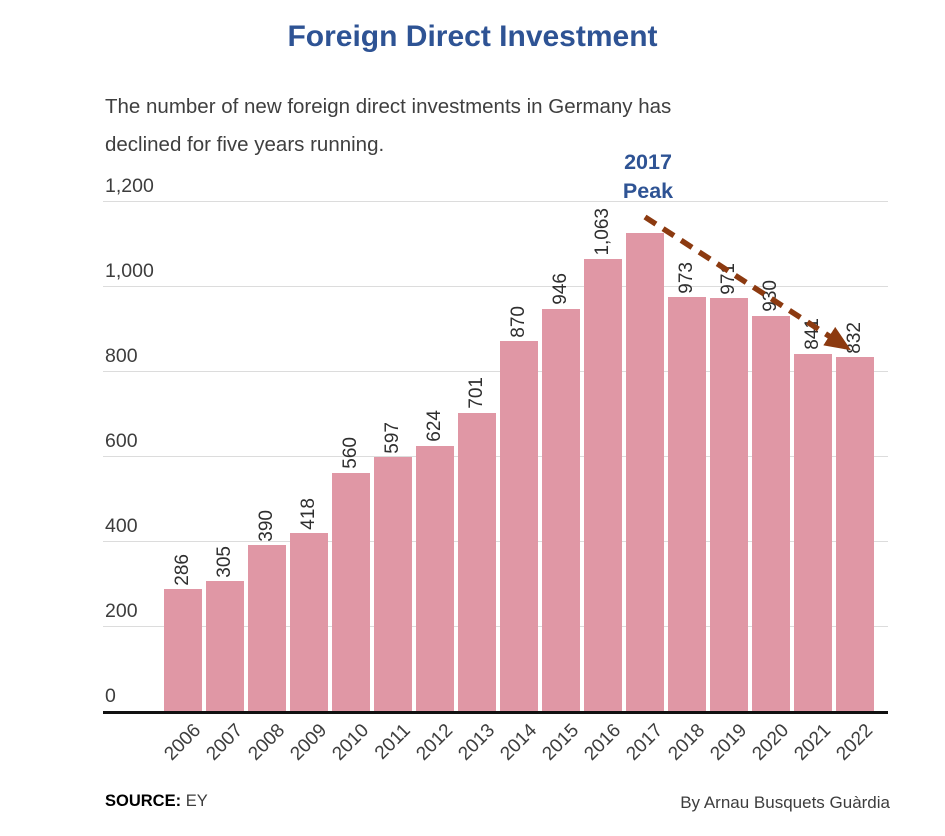 The height and width of the screenshot is (836, 945). Describe the element at coordinates (476, 742) in the screenshot. I see `x-axis-label-2013: 2013` at that location.